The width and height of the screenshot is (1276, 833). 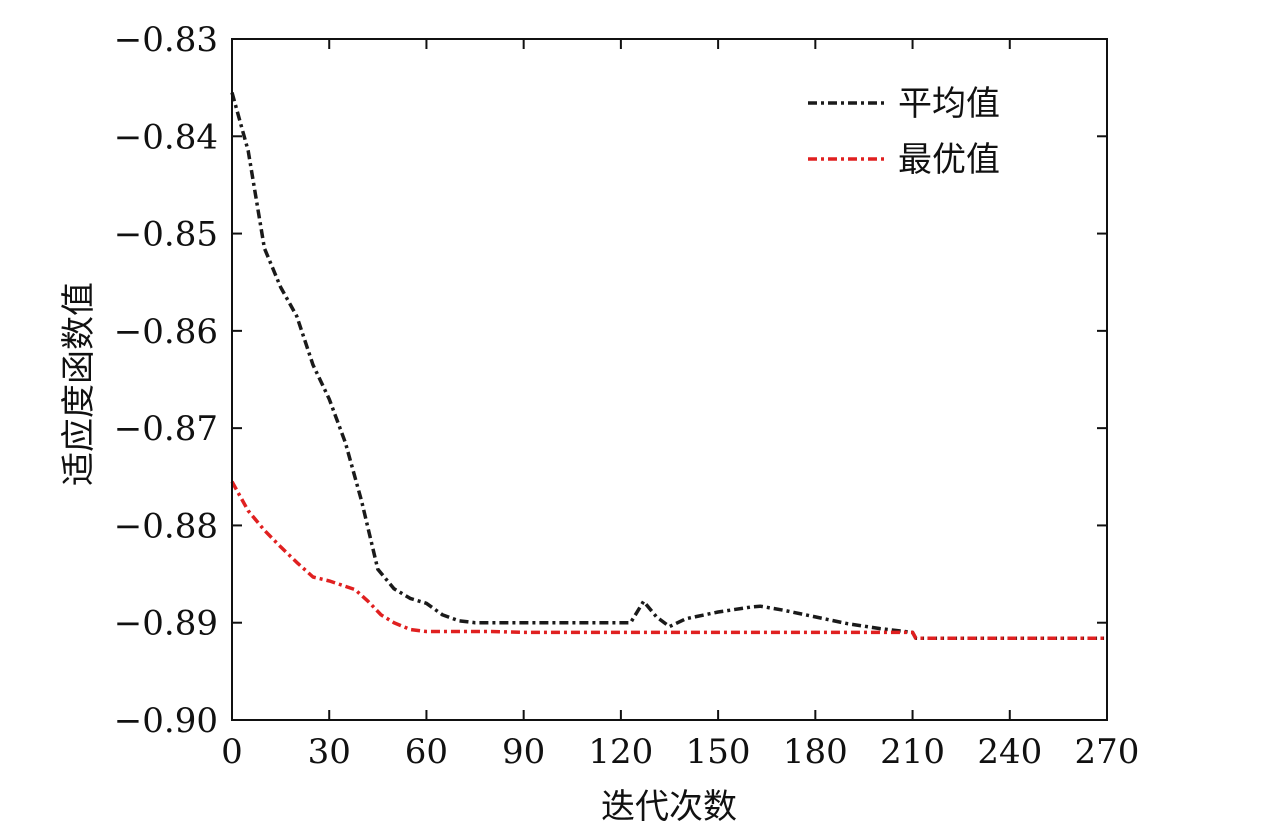 What do you see at coordinates (620, 752) in the screenshot?
I see `x-tick-label: 120` at bounding box center [620, 752].